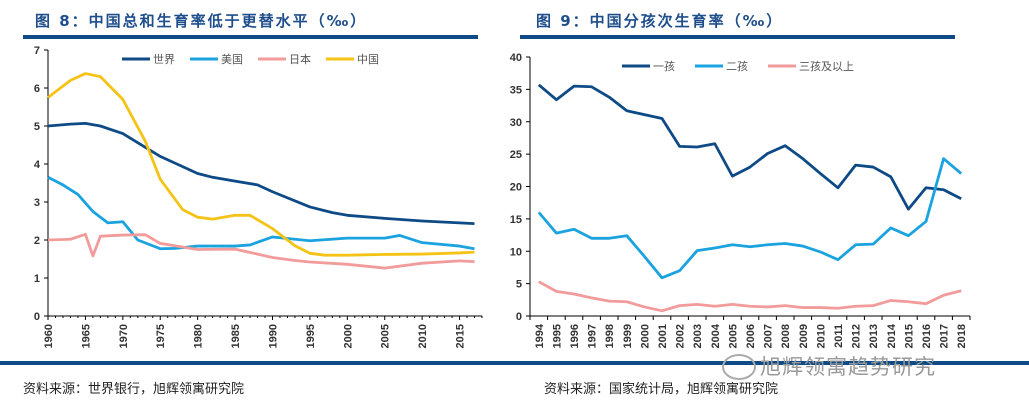  Describe the element at coordinates (628, 336) in the screenshot. I see `x-tick-label: 1999` at that location.